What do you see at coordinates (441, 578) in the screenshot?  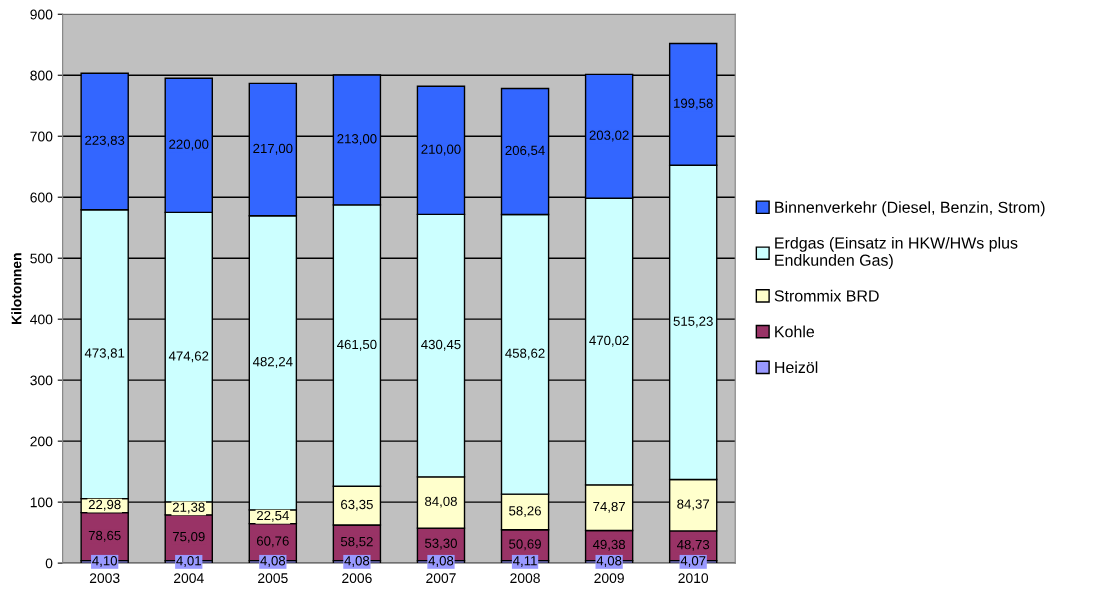 I see `x-tick-label: 2007` at bounding box center [441, 578].